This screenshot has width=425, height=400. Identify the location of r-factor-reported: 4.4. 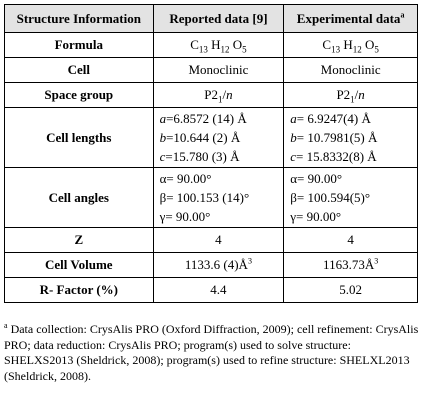
(218, 290).